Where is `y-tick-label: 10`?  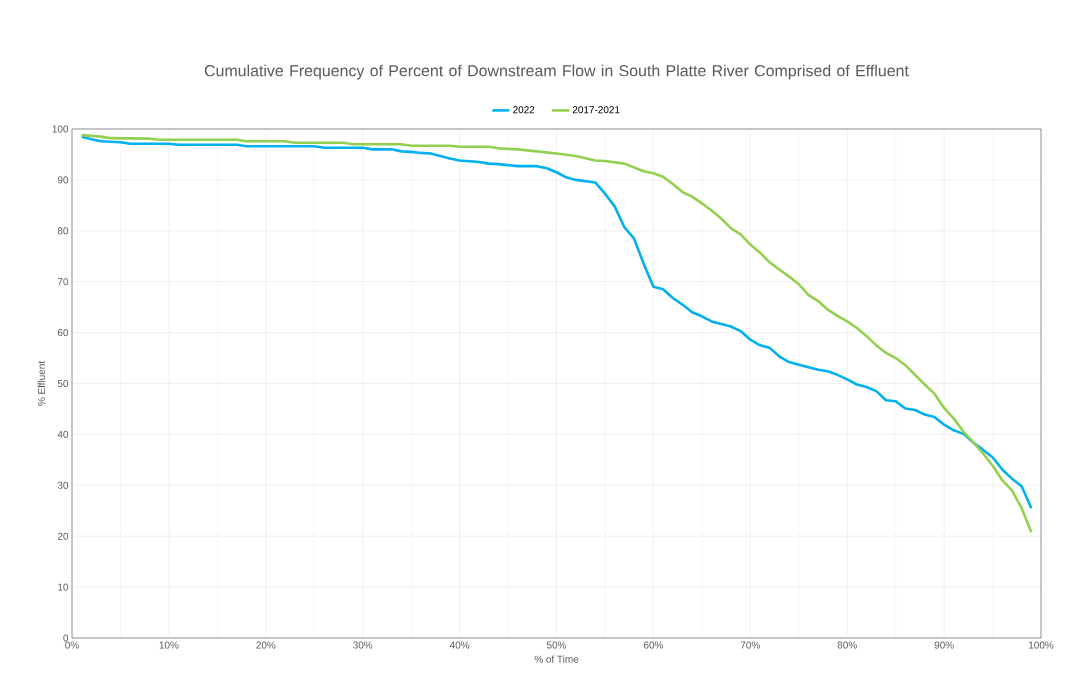 y-tick-label: 10 is located at coordinates (63, 587).